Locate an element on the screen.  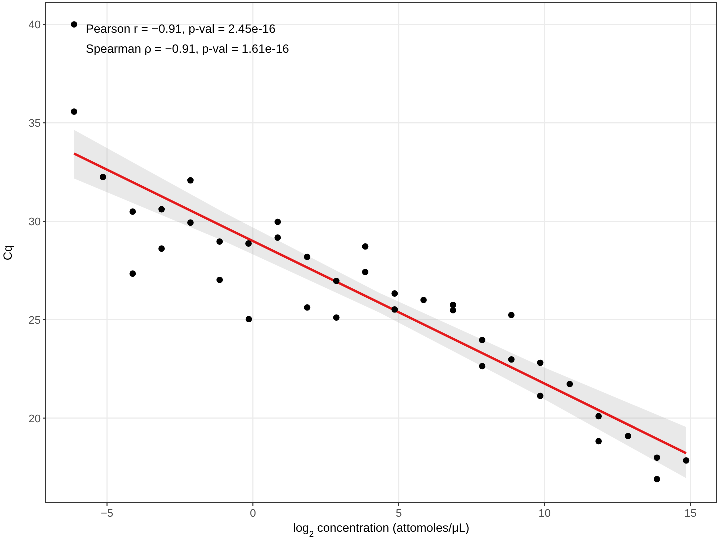
x-tick-label: 5 is located at coordinates (399, 514).